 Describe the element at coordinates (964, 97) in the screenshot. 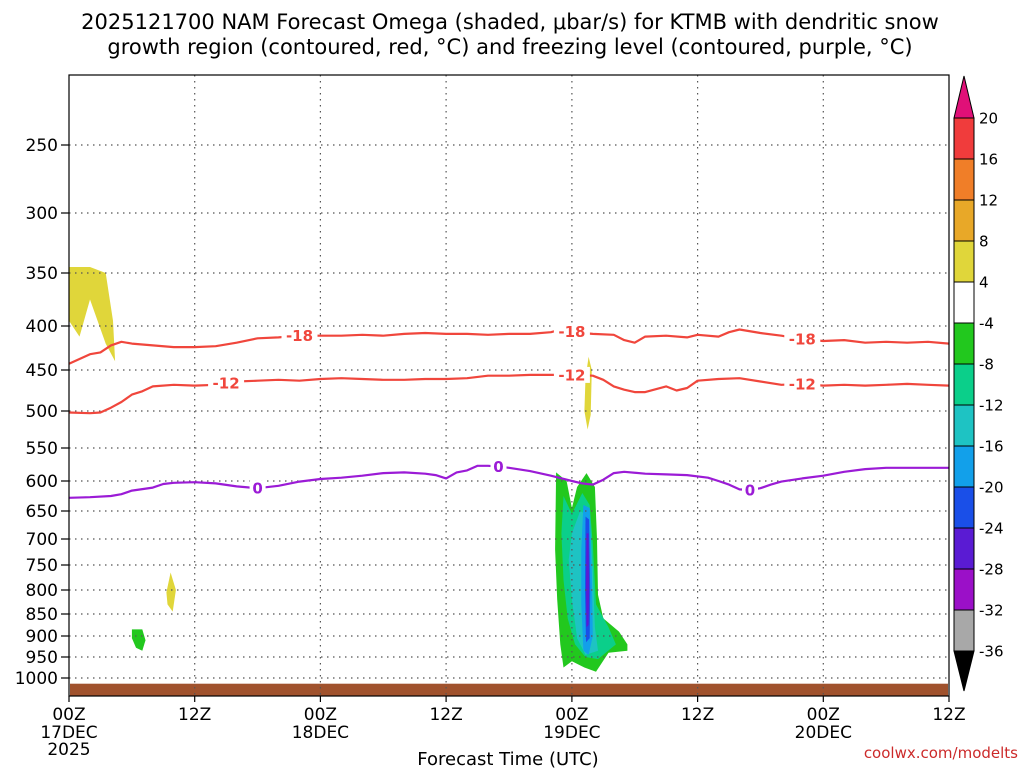

I see `colorbar-top-arrow` at that location.